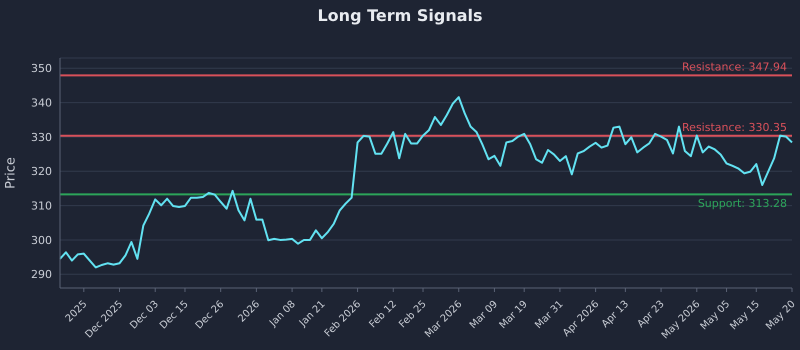  I want to click on x-tick-label: Dec 26, so click(210, 315).